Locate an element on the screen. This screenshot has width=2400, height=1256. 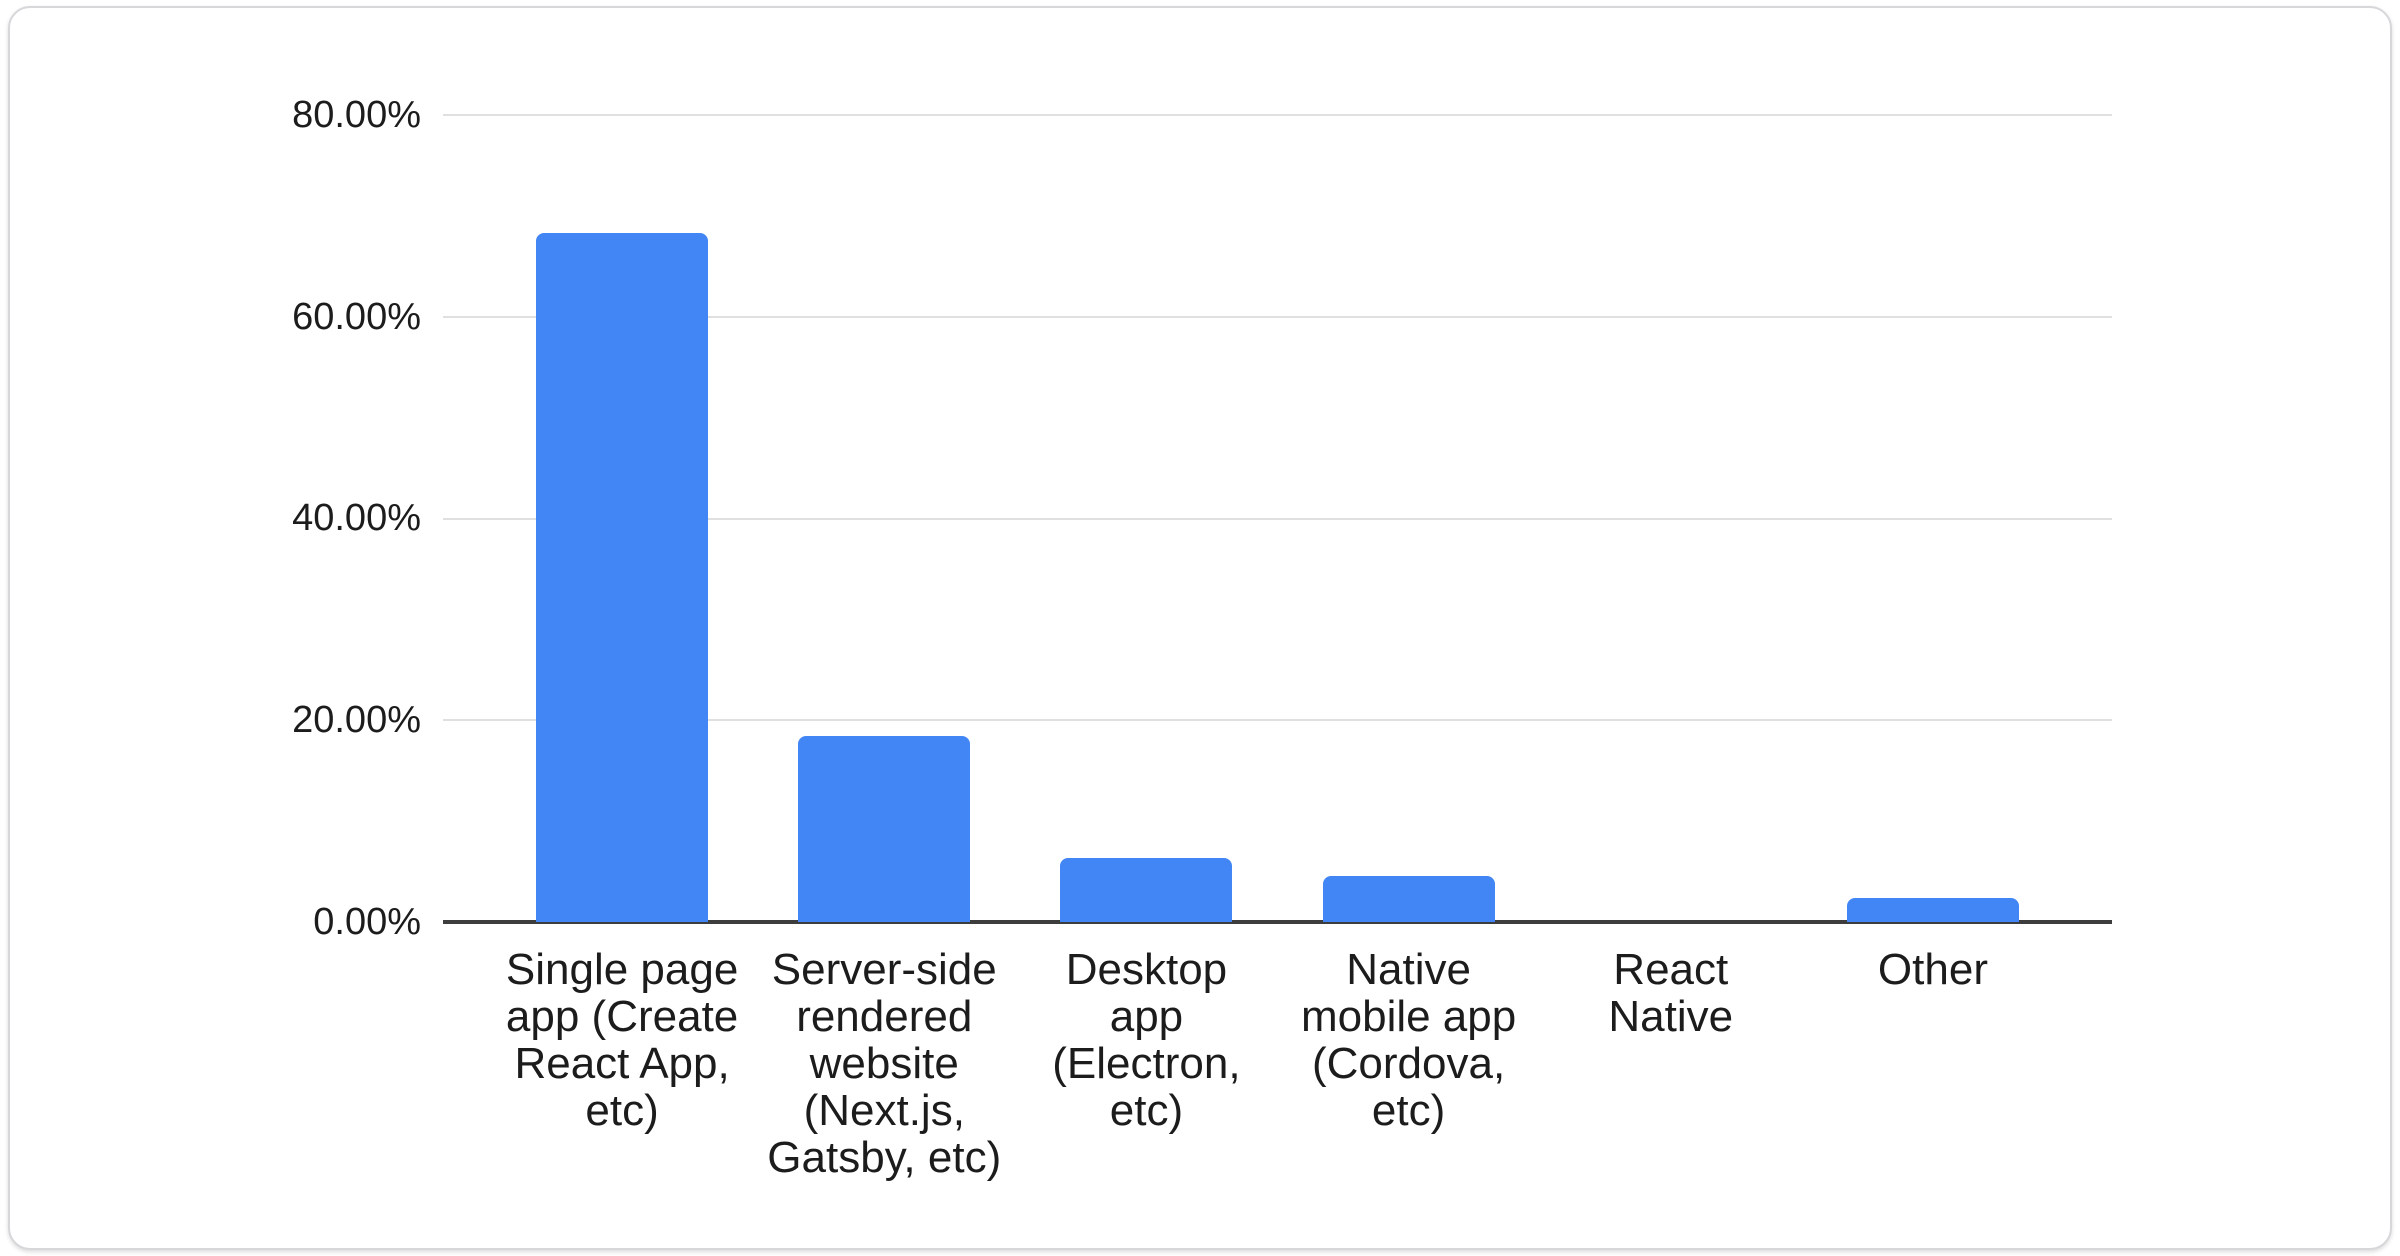
x-axis-category-label: React Native is located at coordinates (1671, 993).